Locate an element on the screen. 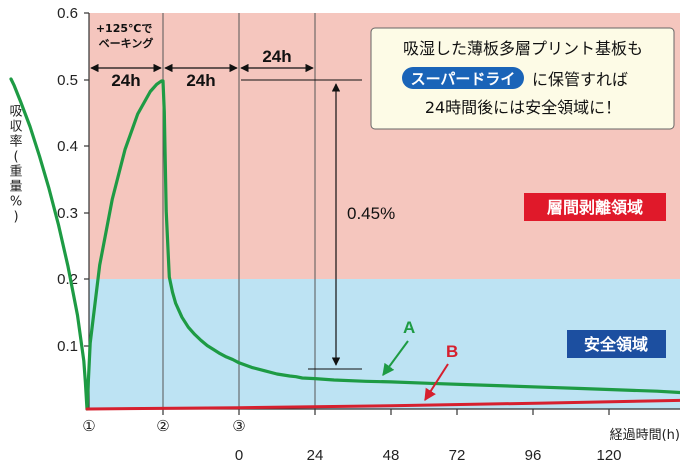 The height and width of the screenshot is (464, 680). y-tick-label: 0.4 is located at coordinates (67, 146).